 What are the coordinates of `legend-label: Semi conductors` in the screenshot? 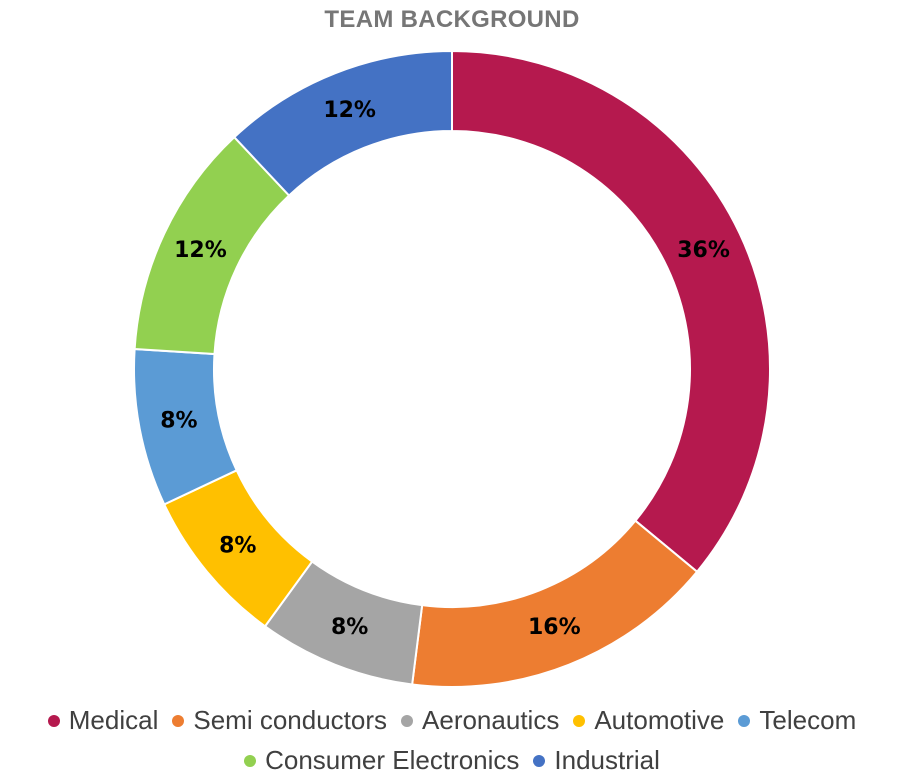 It's located at (290, 720).